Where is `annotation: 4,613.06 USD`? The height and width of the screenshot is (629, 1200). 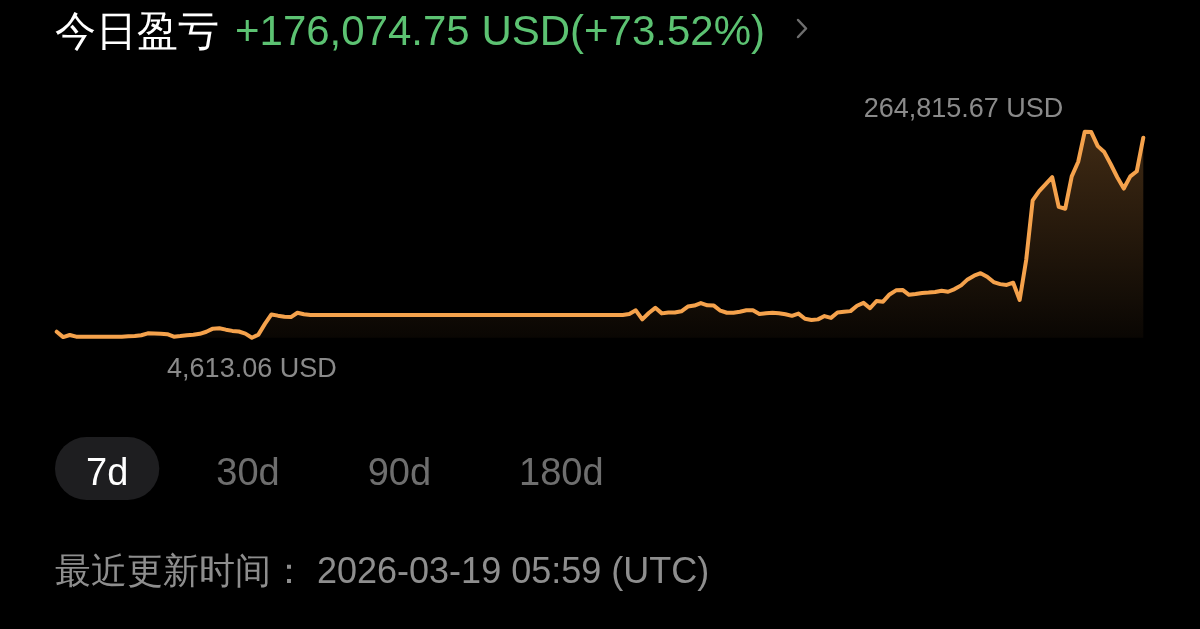
annotation: 4,613.06 USD is located at coordinates (252, 367).